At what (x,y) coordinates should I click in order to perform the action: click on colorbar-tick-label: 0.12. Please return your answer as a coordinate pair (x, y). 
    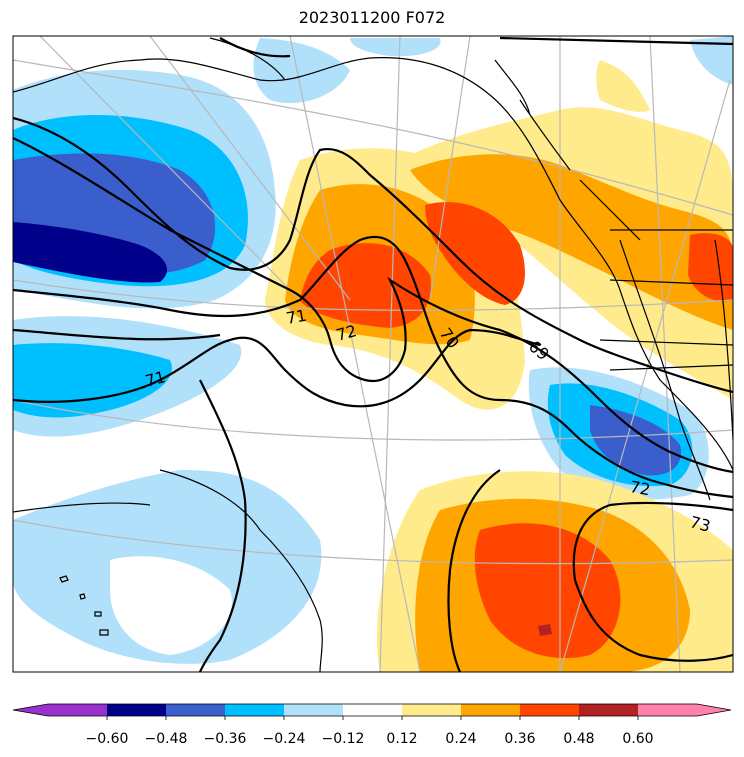
    Looking at the image, I should click on (401, 739).